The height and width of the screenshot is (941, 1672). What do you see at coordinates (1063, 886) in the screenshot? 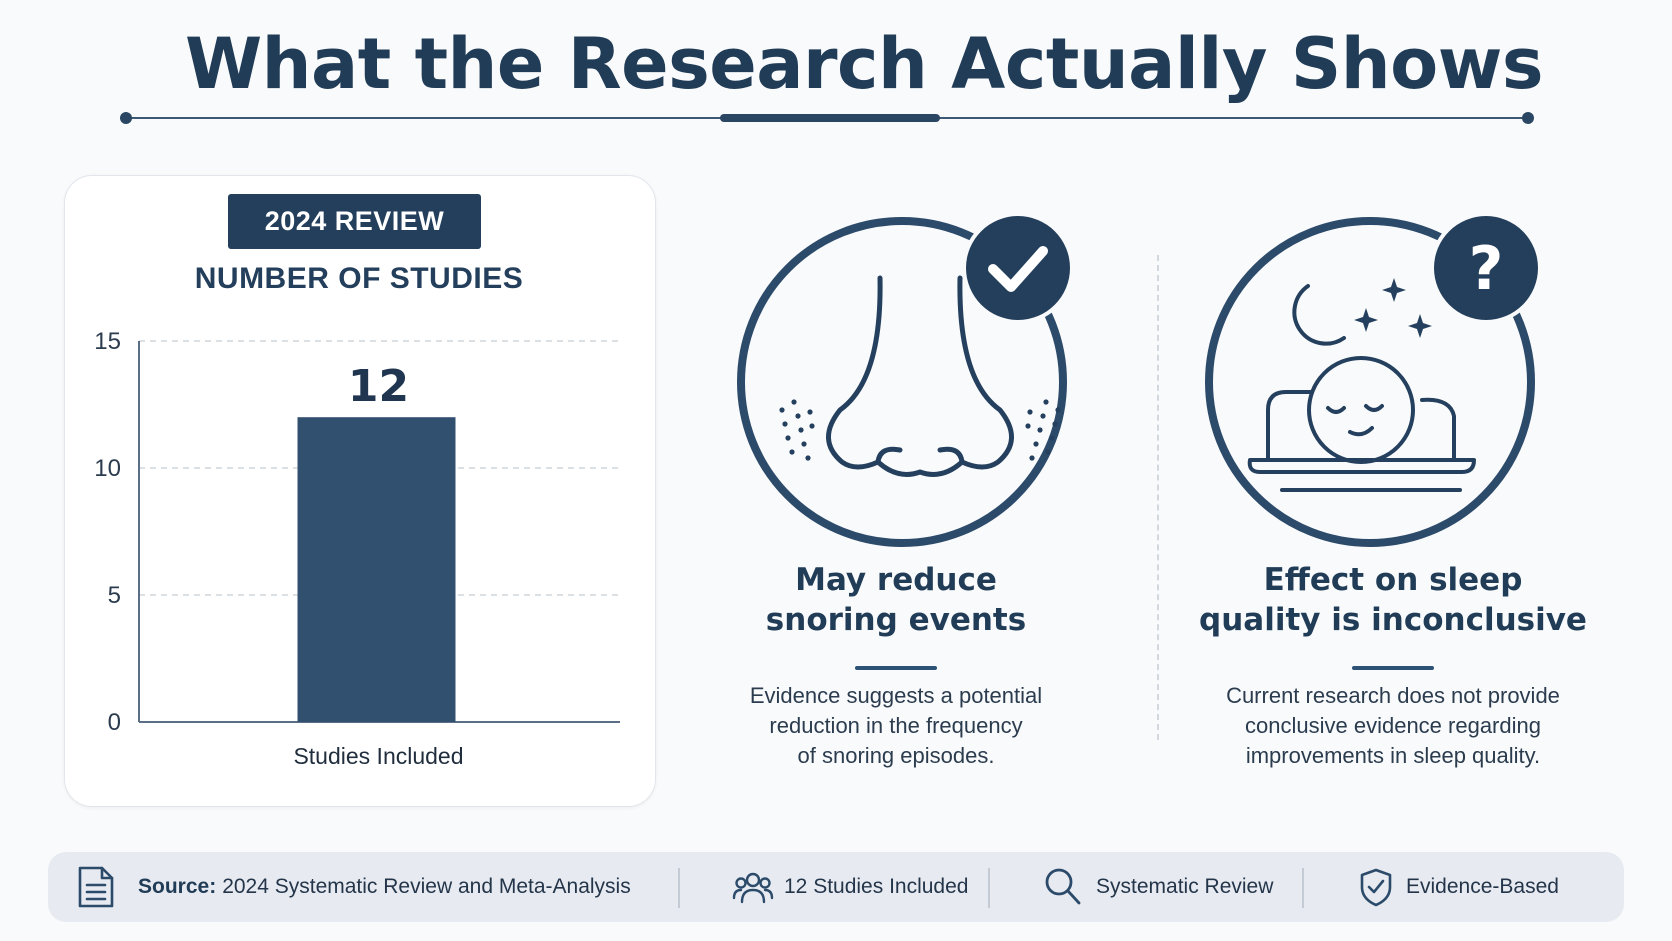
I see `search-icon` at bounding box center [1063, 886].